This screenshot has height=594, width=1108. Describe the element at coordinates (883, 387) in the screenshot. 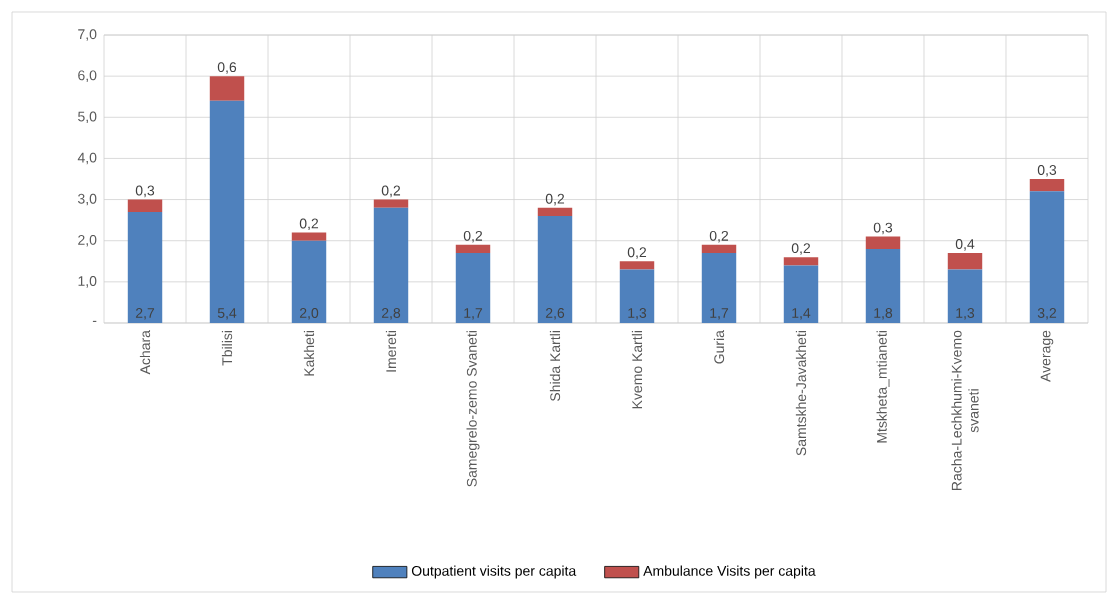

I see `x-tick-label: Mtskheta_mtianeti` at that location.